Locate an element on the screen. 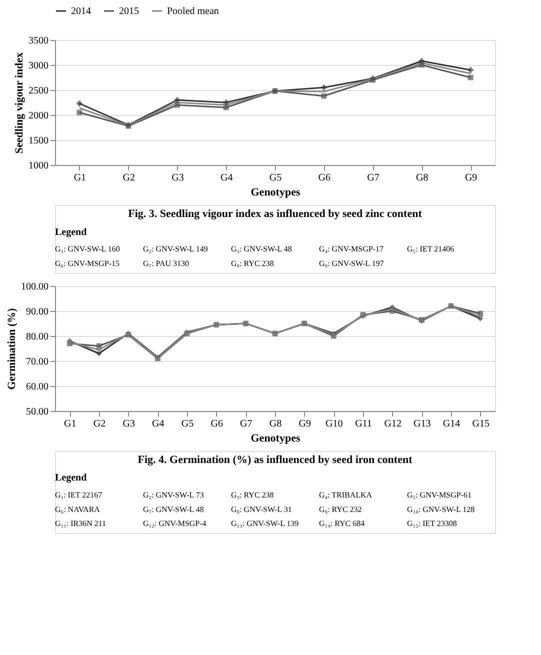 Image resolution: width=541 pixels, height=655 pixels. text: G₁₅: IET 23308 is located at coordinates (432, 523).